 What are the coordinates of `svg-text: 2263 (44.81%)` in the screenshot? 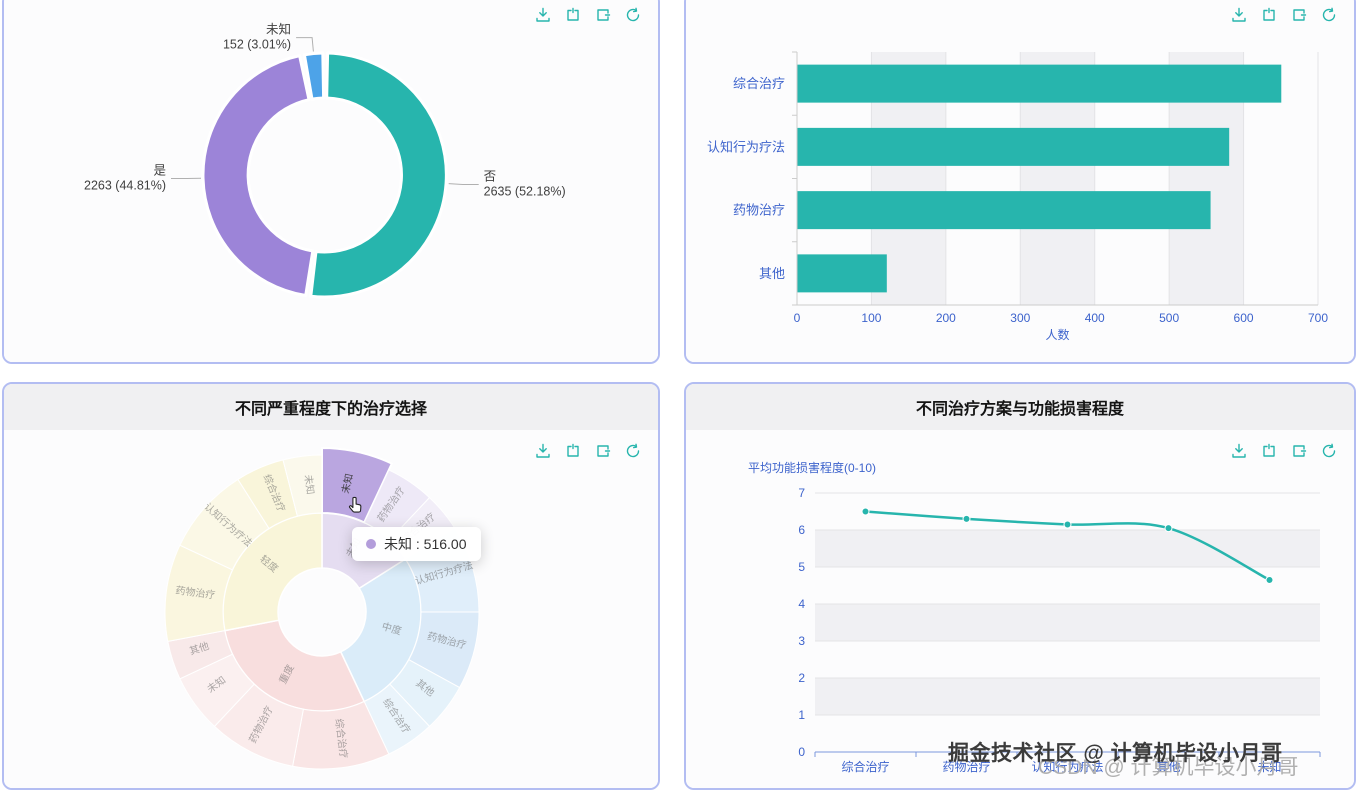 It's located at (125, 186).